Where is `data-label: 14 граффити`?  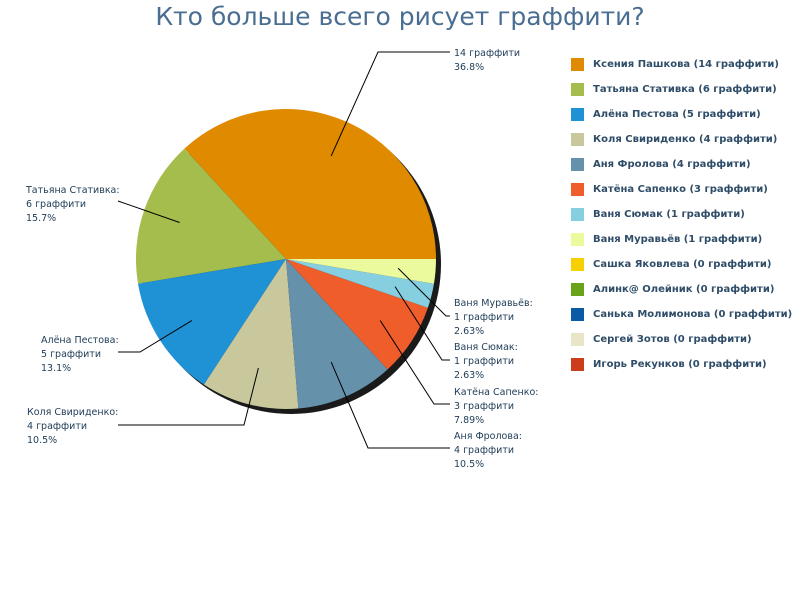 data-label: 14 граффити is located at coordinates (487, 53).